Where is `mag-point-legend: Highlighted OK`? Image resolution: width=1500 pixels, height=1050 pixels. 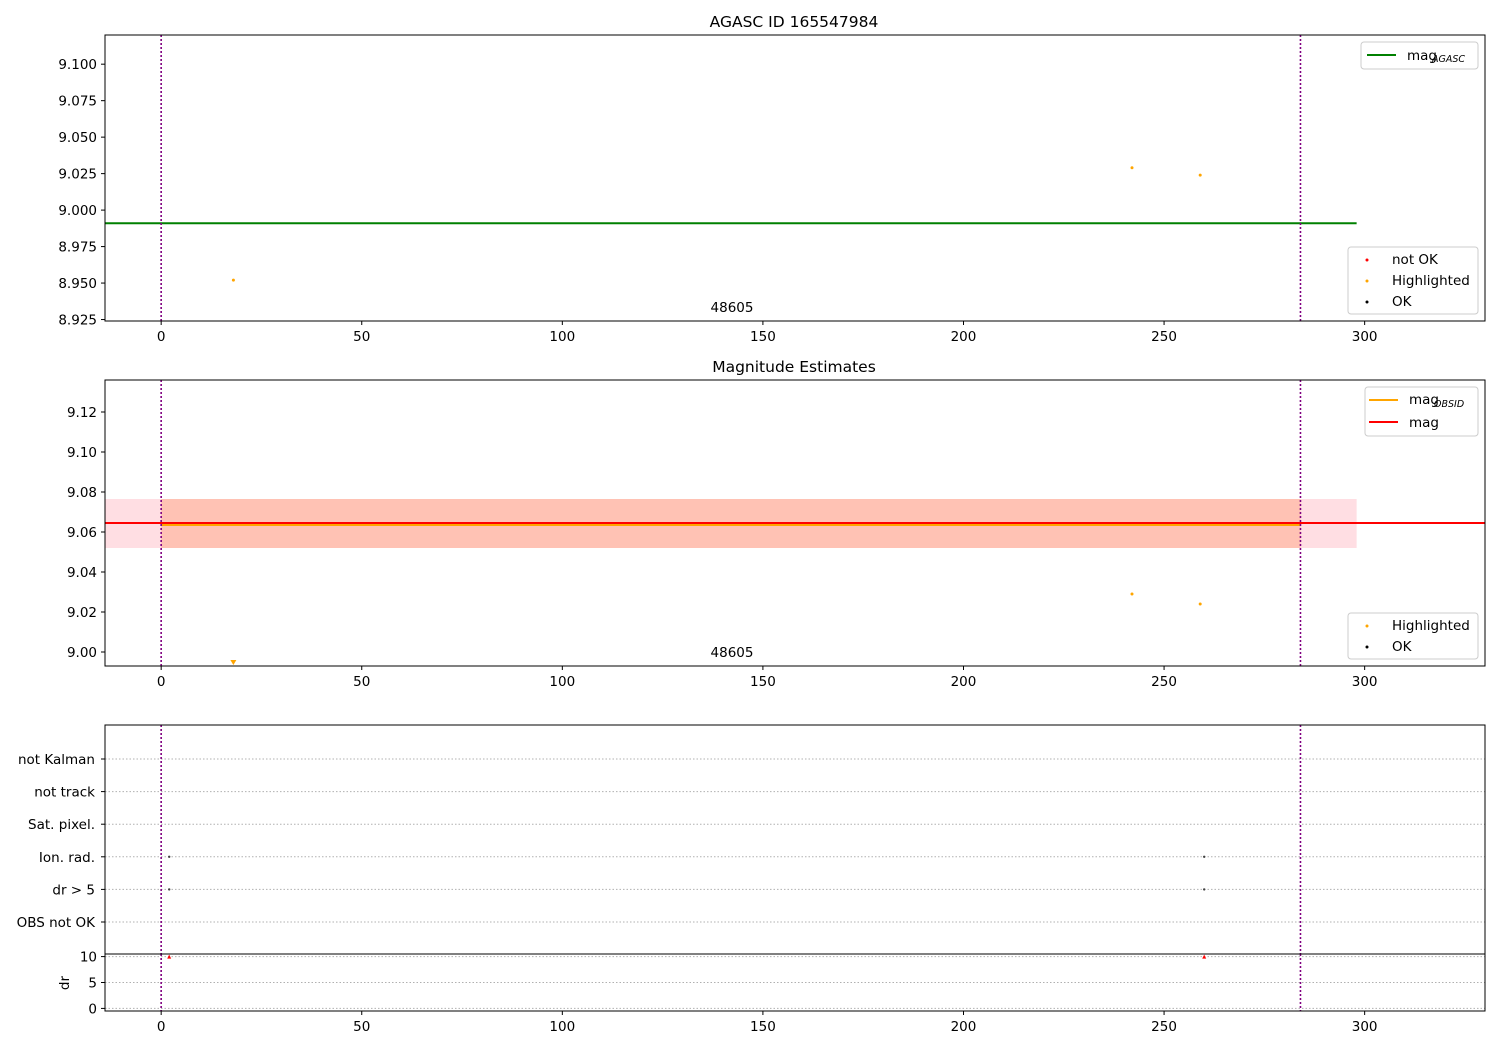
mag-point-legend: Highlighted OK is located at coordinates (1413, 636).